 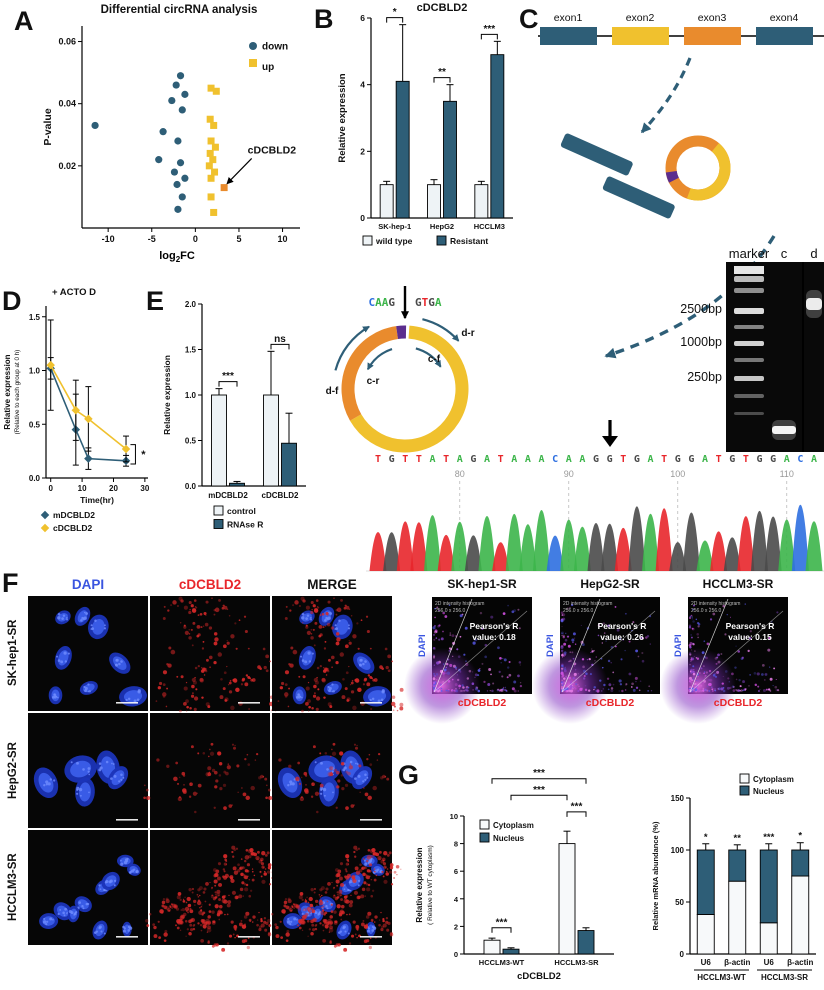 What do you see at coordinates (216, 657) in the screenshot?
I see `micro-sk-hep1-cdcbld2` at bounding box center [216, 657].